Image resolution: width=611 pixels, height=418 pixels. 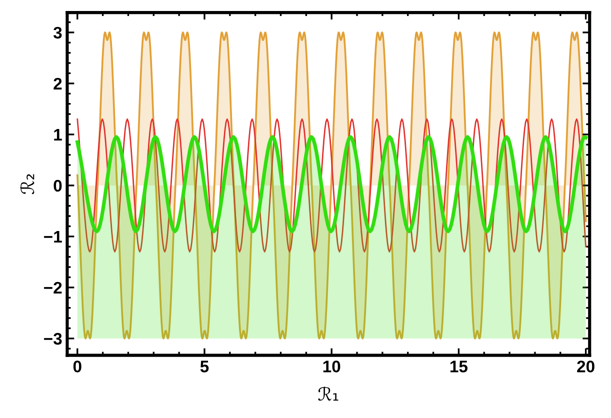 I want to click on y-tick-label: −3, so click(x=53, y=338).